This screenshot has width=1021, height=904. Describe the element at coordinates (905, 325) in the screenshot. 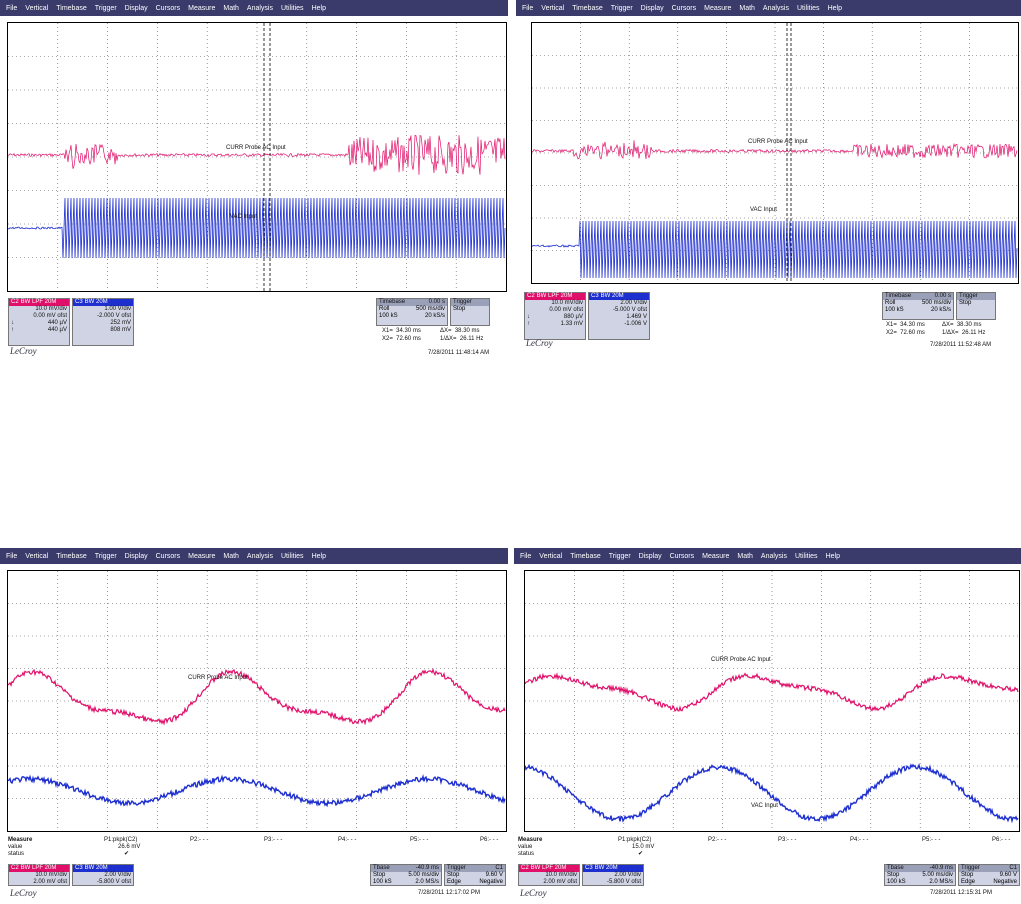

I see `cursor-x1: X1= 34.30 ms` at that location.